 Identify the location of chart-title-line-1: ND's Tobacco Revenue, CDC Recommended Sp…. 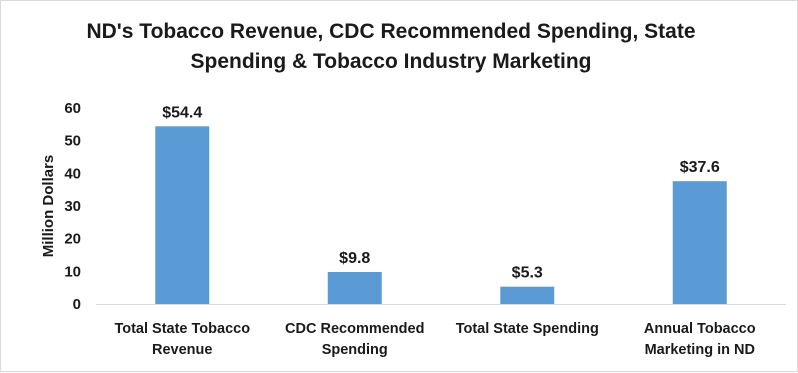
(391, 31).